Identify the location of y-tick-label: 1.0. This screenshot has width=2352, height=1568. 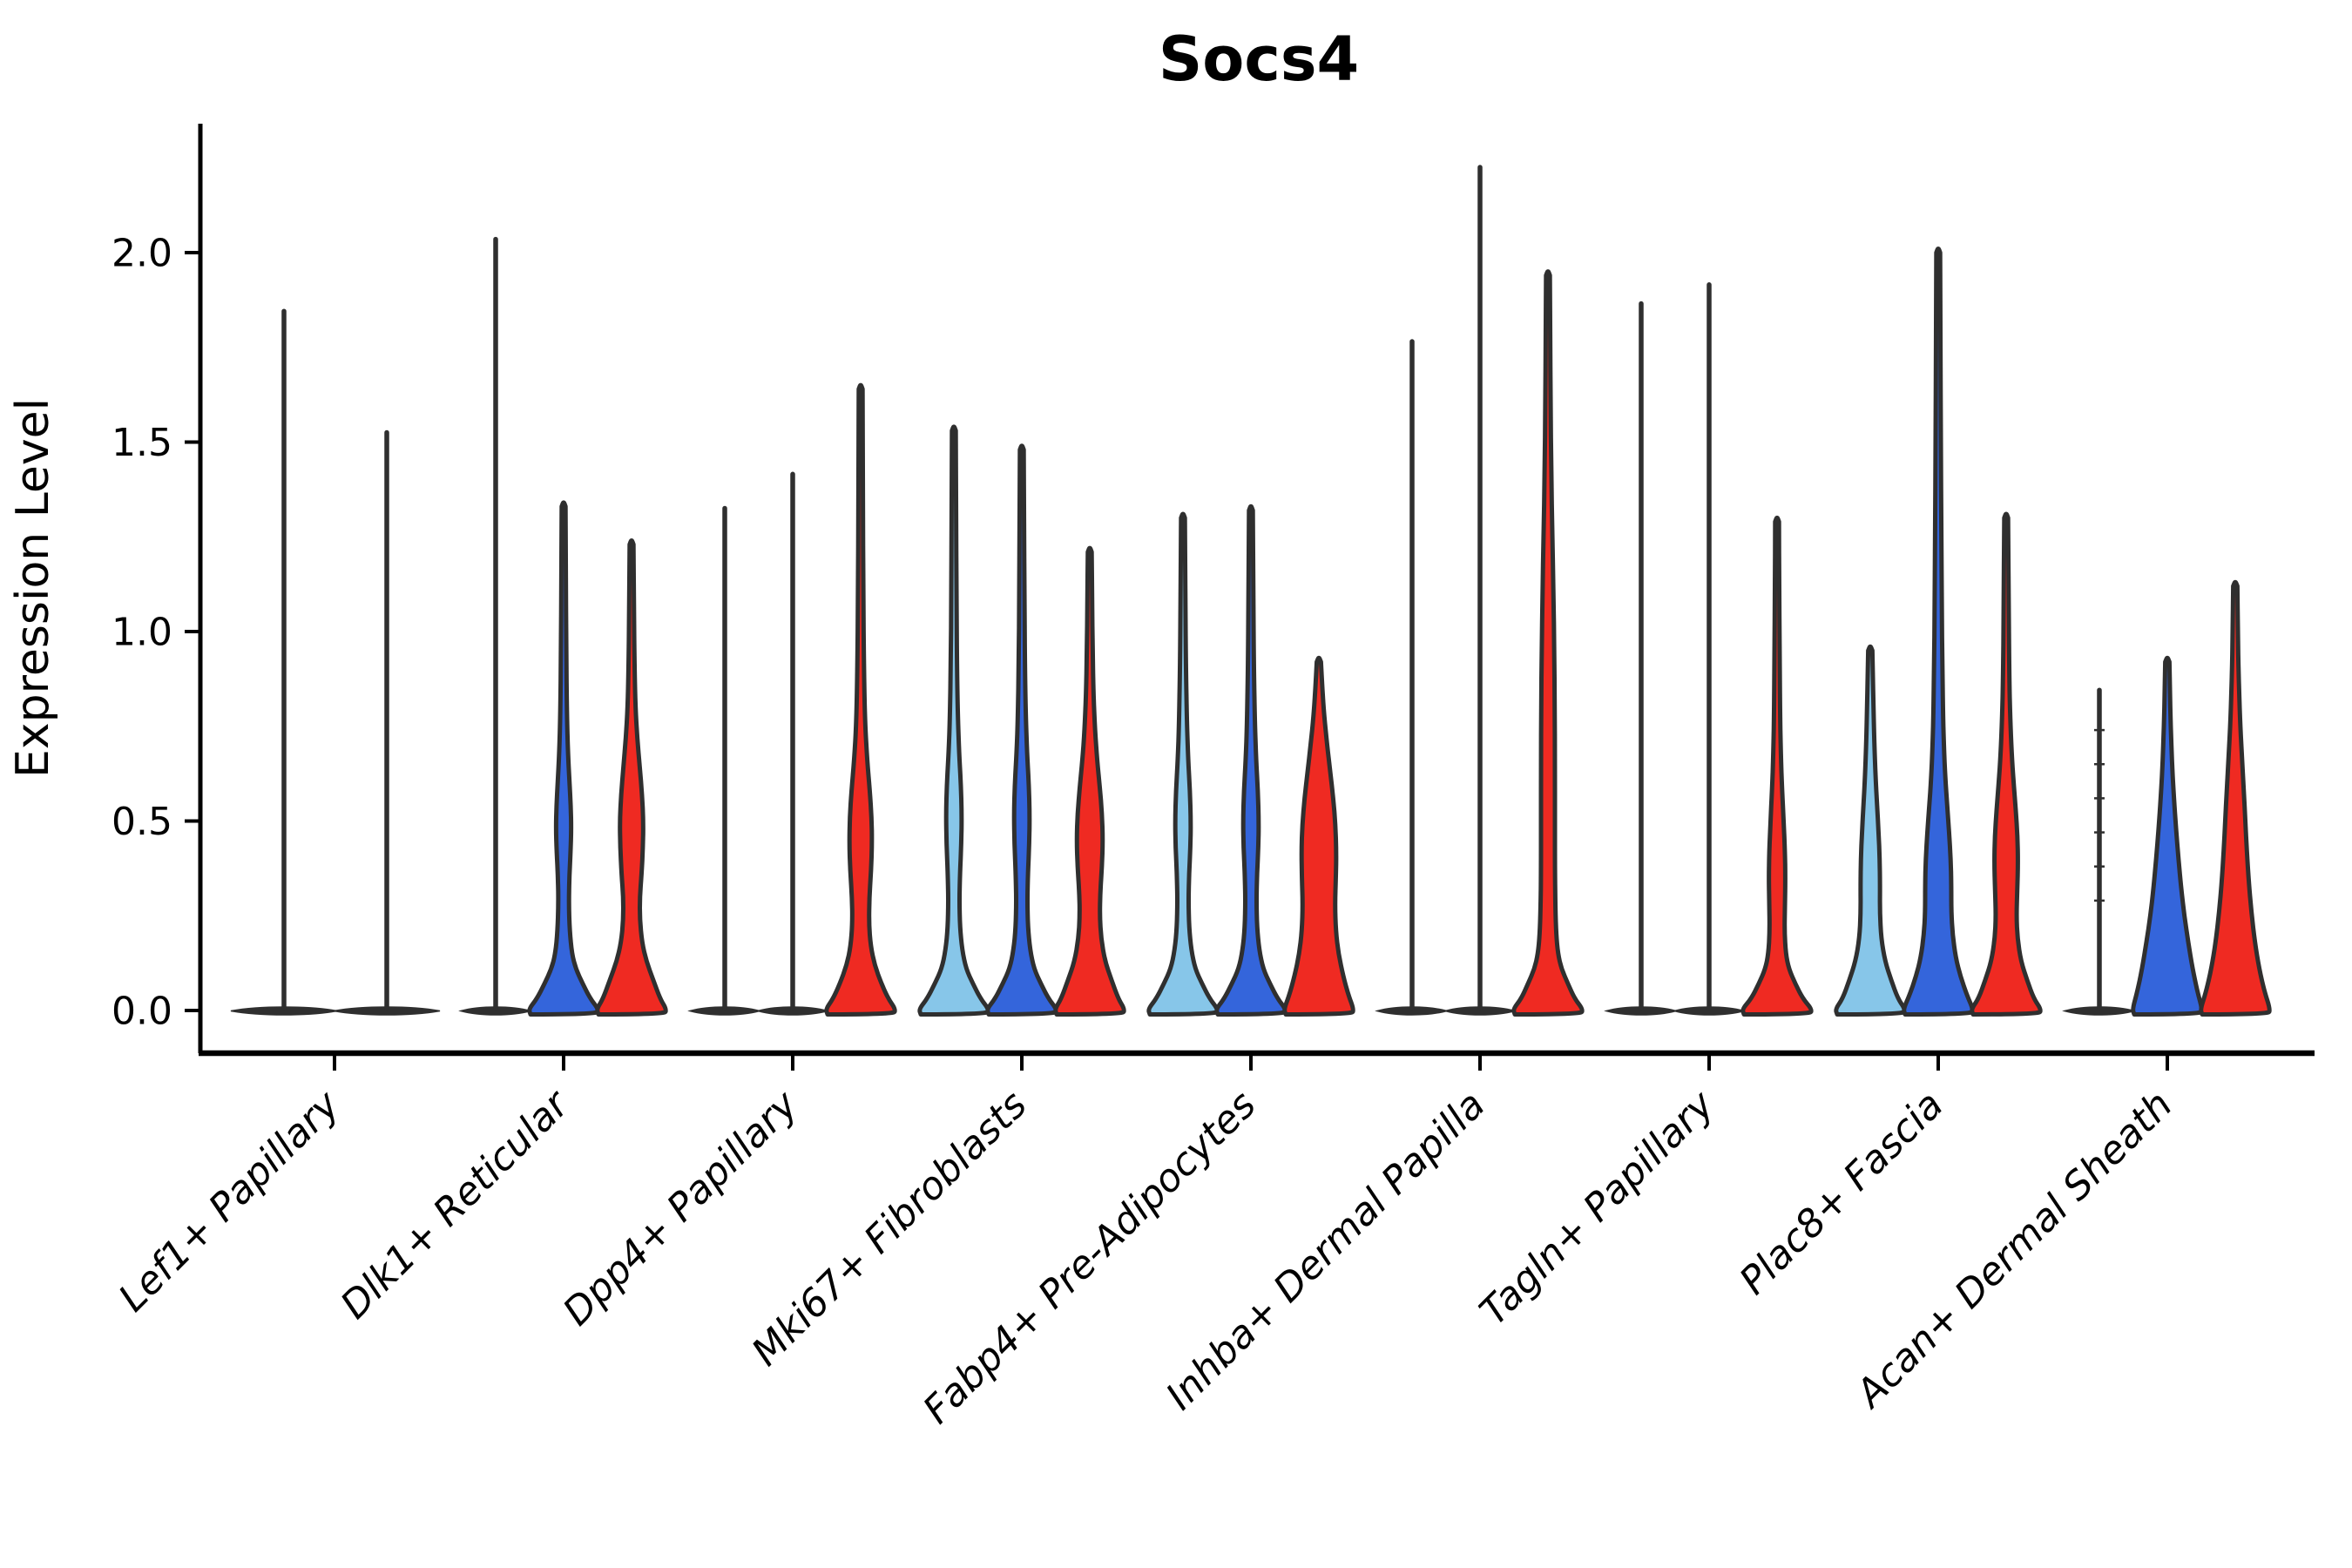
(142, 632).